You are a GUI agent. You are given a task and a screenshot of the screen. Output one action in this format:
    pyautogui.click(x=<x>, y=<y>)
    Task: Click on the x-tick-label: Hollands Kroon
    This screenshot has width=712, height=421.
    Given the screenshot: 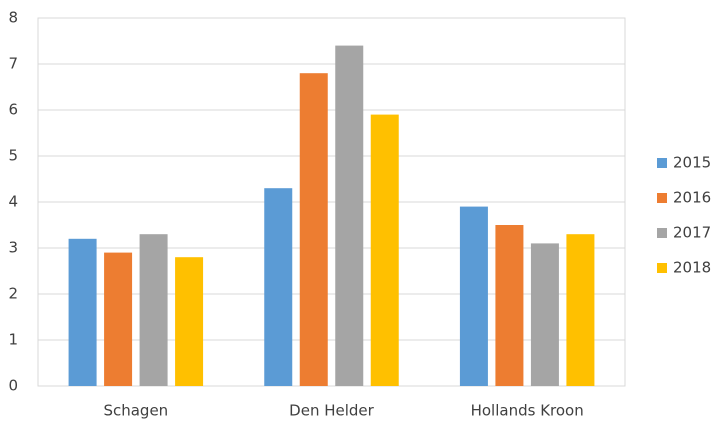 What is the action you would take?
    pyautogui.click(x=527, y=411)
    